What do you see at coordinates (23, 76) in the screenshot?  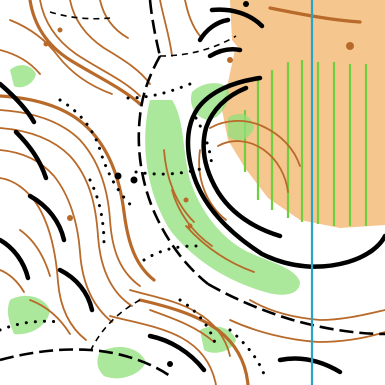 I see `green-patch-west` at bounding box center [23, 76].